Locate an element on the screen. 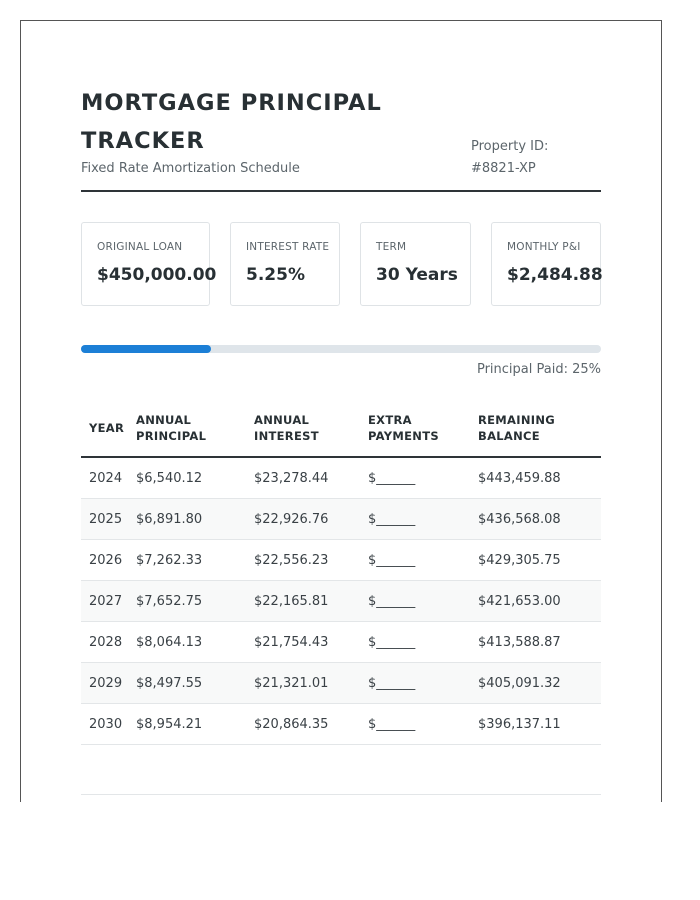  cell-balance: $421,653.00 is located at coordinates (519, 601).